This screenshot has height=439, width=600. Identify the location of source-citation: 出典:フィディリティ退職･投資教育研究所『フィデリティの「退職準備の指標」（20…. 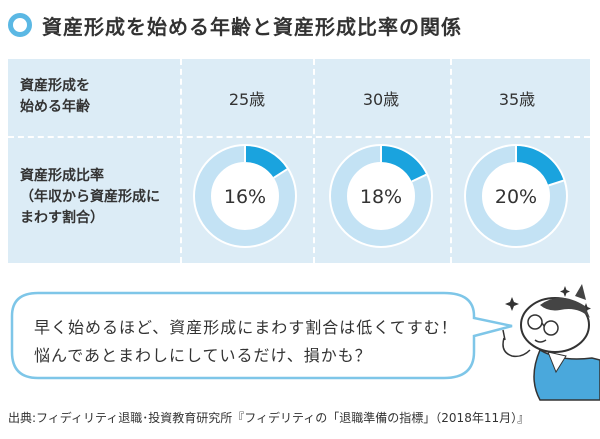
(269, 418).